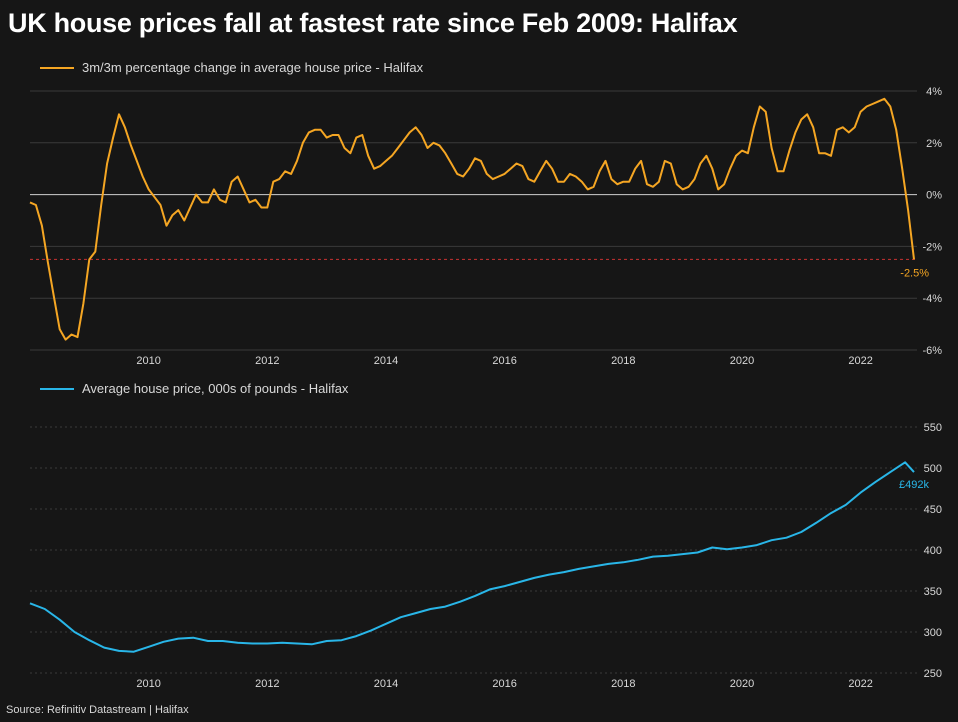 This screenshot has height=722, width=958. What do you see at coordinates (933, 633) in the screenshot?
I see `y-tick-label: 300` at bounding box center [933, 633].